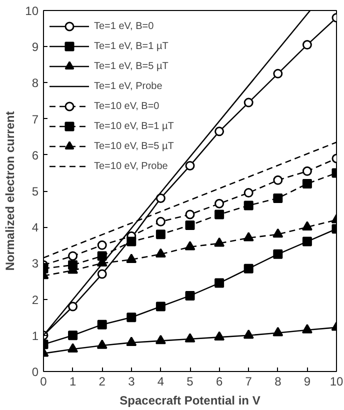 The height and width of the screenshot is (410, 344). I want to click on x-tick-label: 4, so click(160, 381).